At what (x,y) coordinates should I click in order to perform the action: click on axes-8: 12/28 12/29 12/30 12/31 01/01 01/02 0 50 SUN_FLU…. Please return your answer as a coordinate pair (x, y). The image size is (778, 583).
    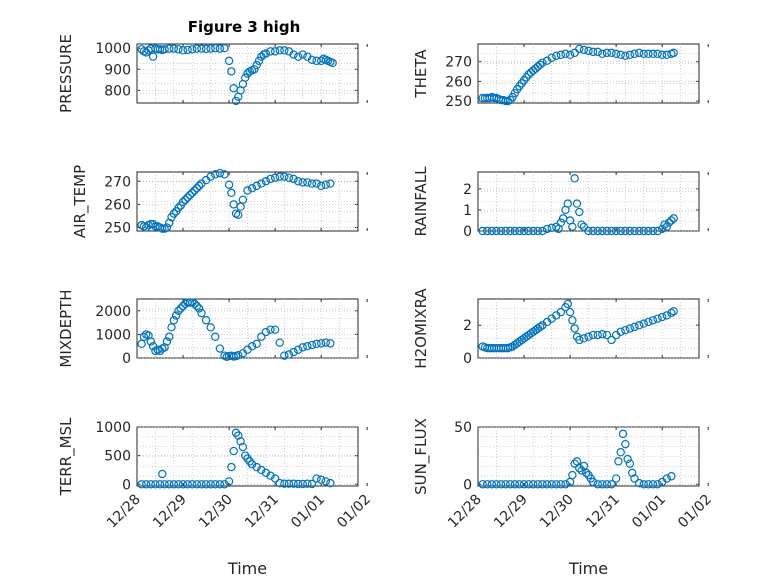
    Looking at the image, I should click on (563, 498).